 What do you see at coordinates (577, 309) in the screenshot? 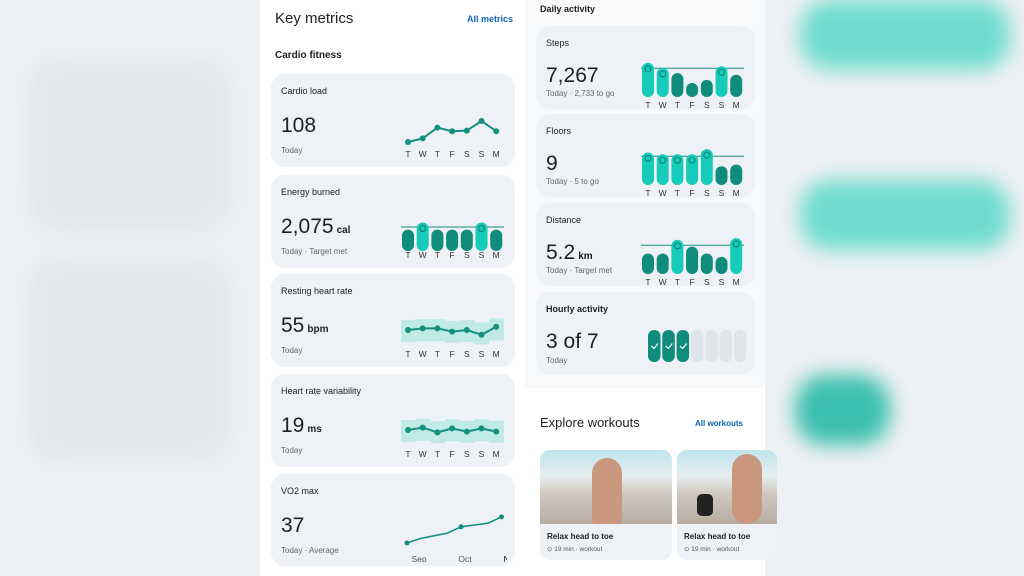
I see `card-title: Hourly activity` at bounding box center [577, 309].